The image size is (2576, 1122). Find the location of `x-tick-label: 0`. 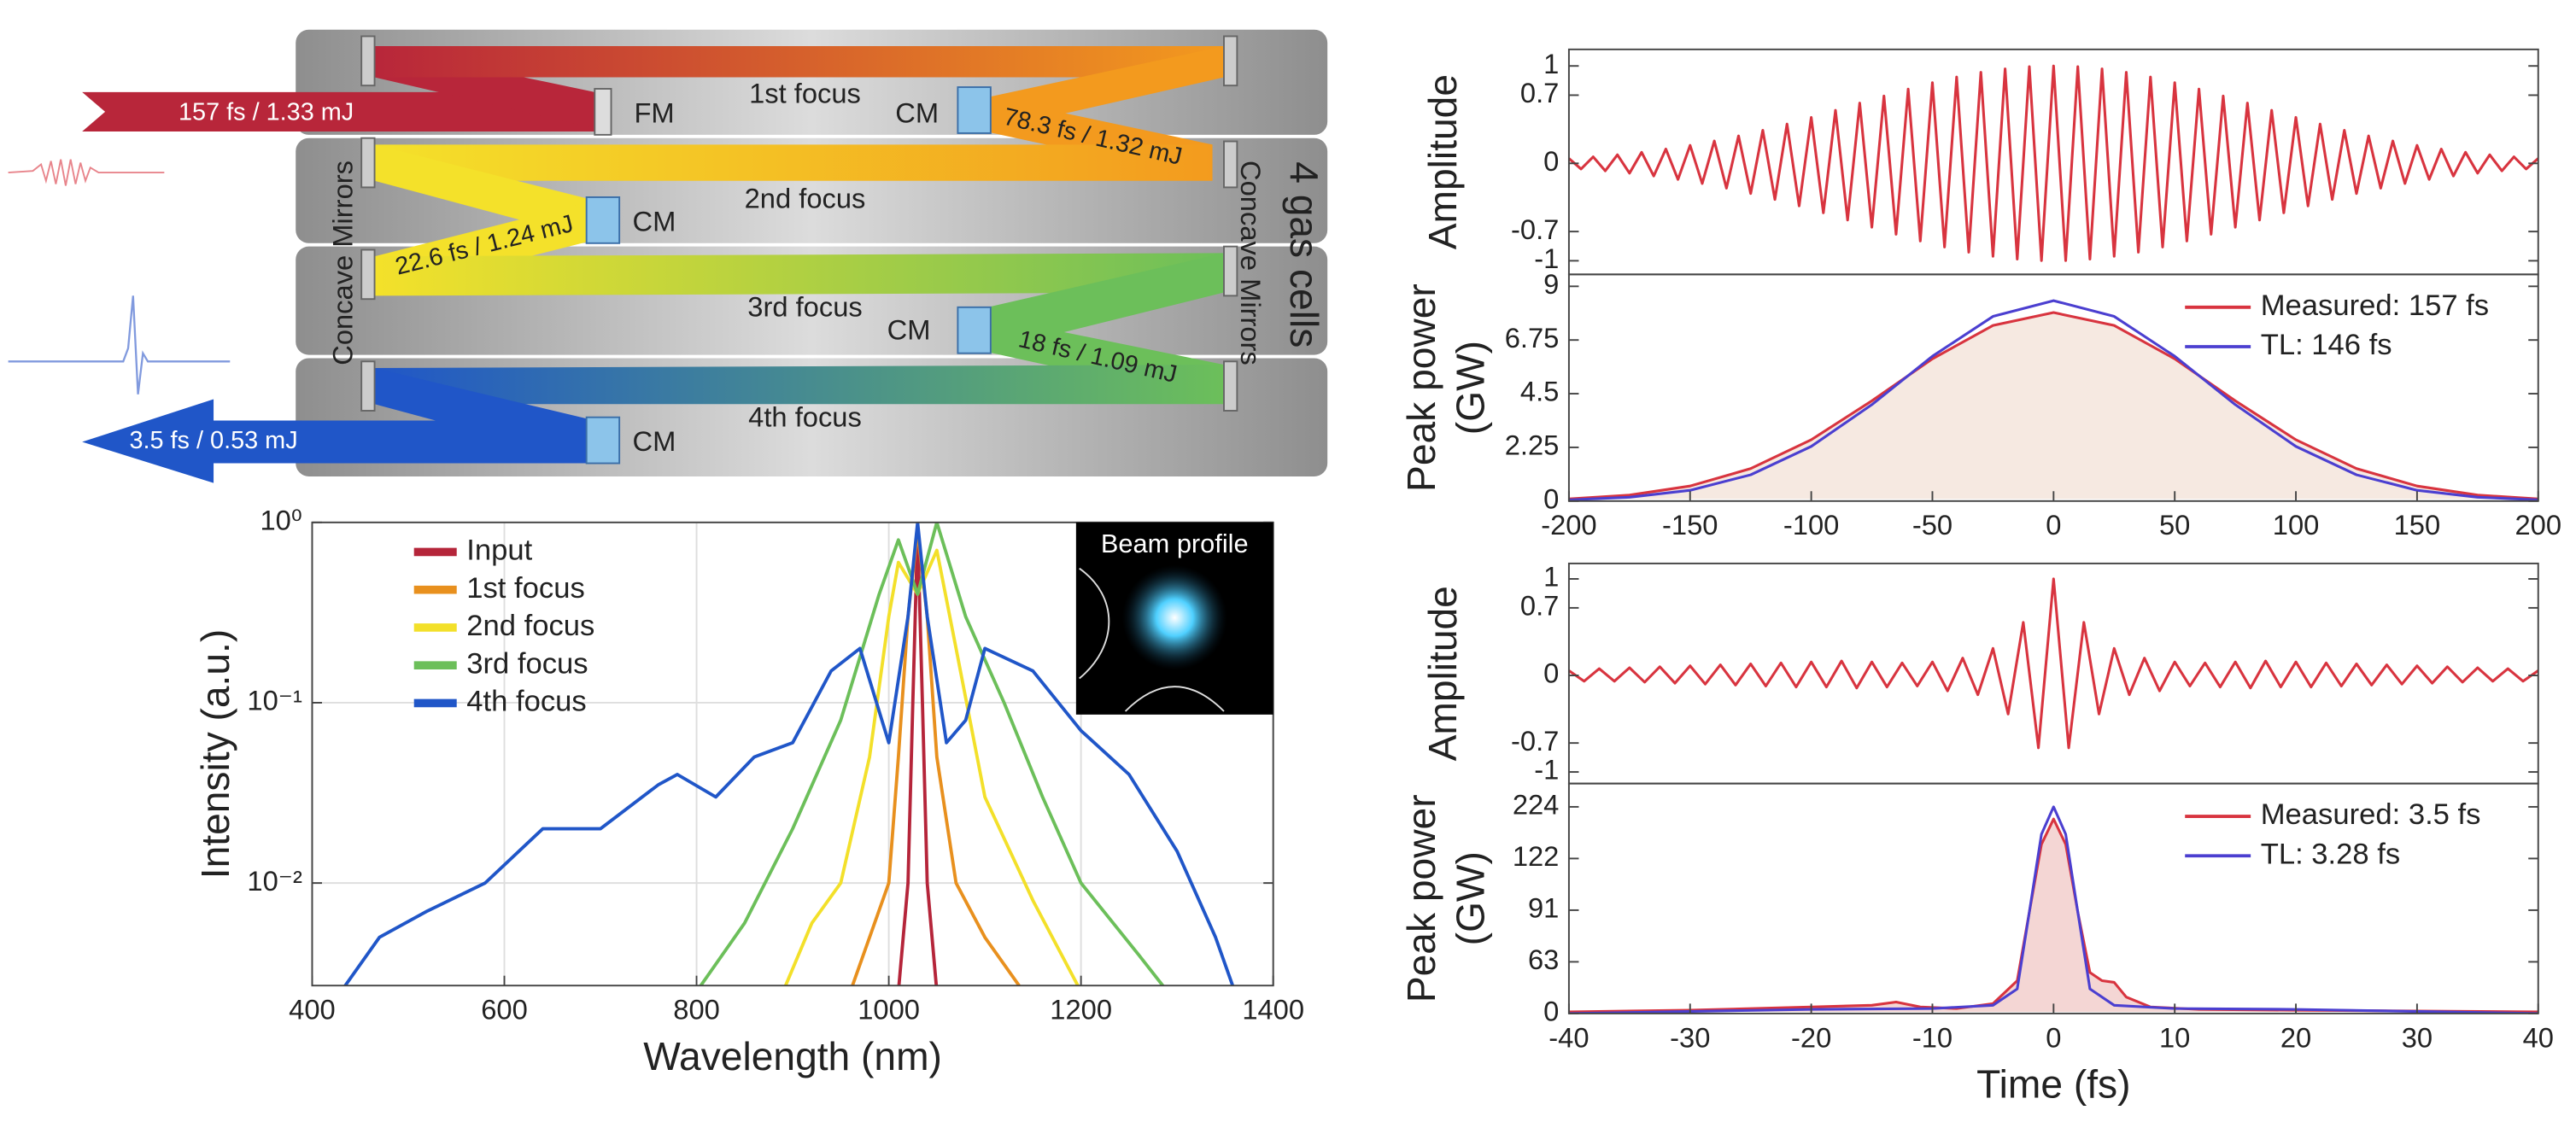

x-tick-label: 0 is located at coordinates (2053, 1037).